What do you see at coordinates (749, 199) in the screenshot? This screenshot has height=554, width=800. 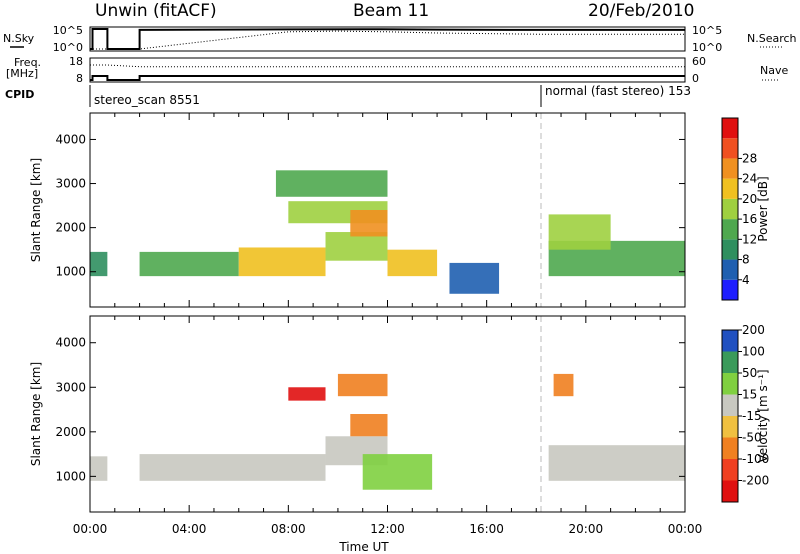 I see `power-colorbar-tick-label-4: 20` at bounding box center [749, 199].